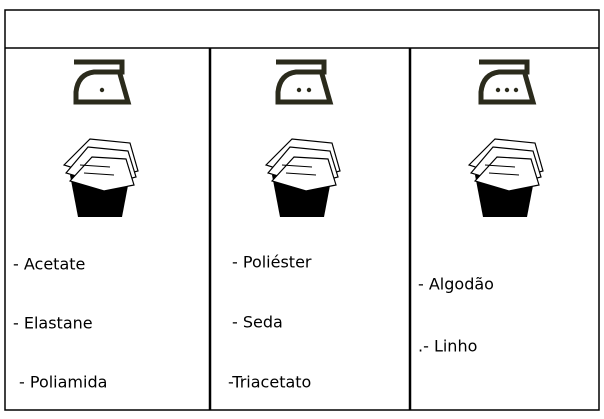 The width and height of the screenshot is (604, 419). Describe the element at coordinates (257, 322) in the screenshot. I see `fabric-item: - Seda` at that location.